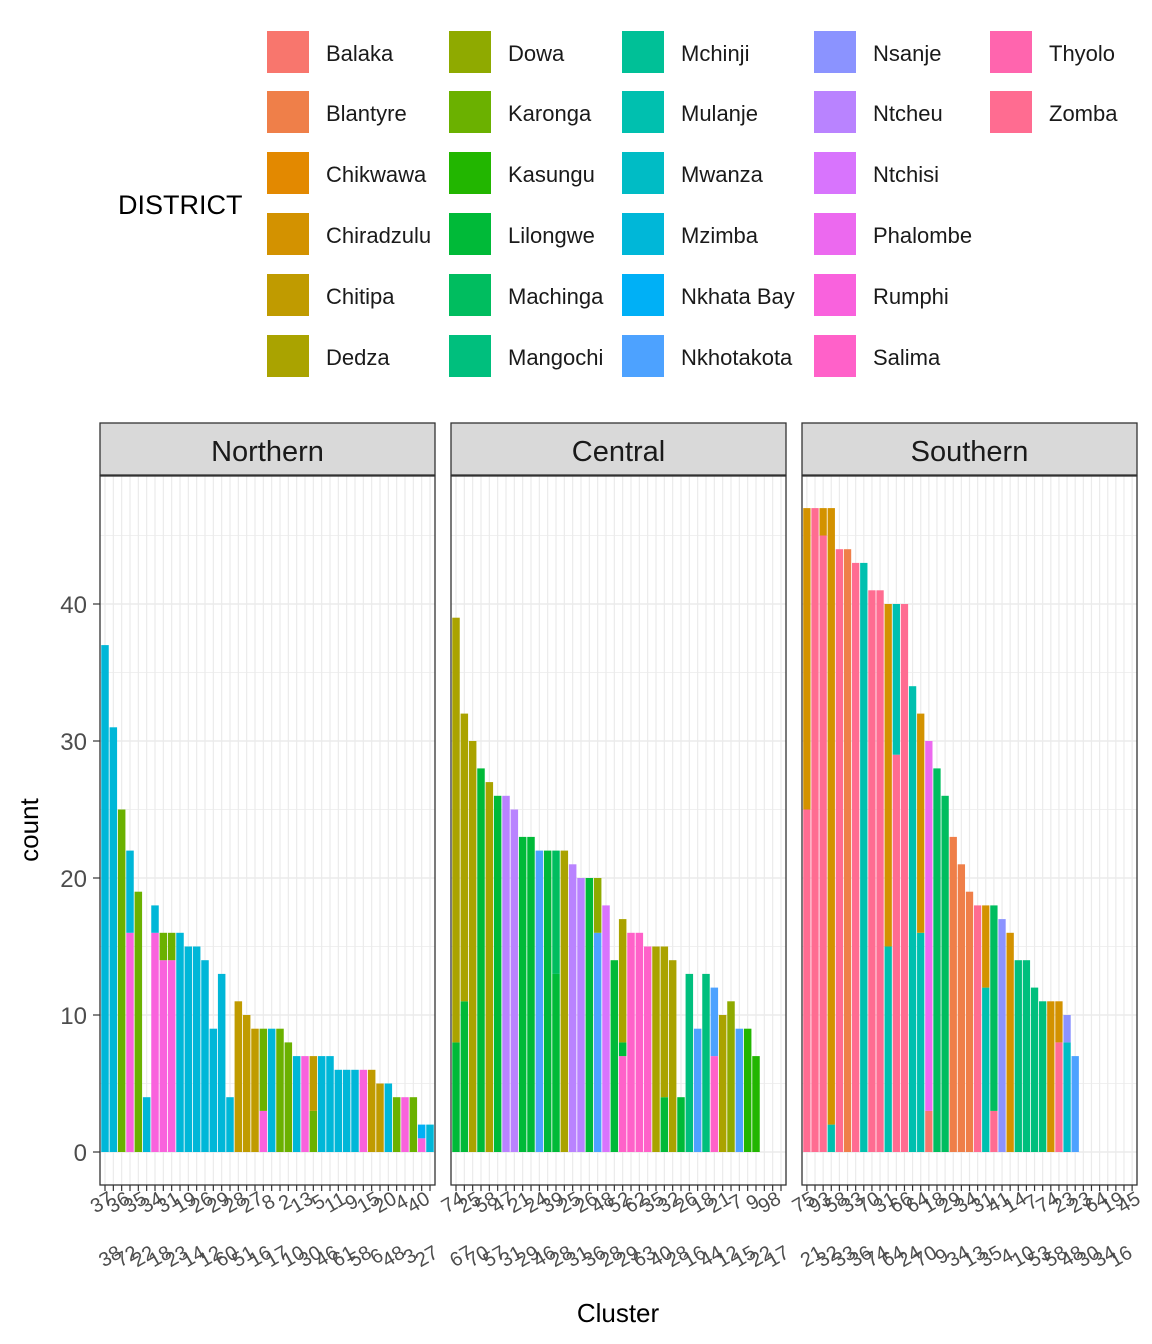 Image resolution: width=1152 pixels, height=1344 pixels. I want to click on facet-strip-label: Southern, so click(970, 452).